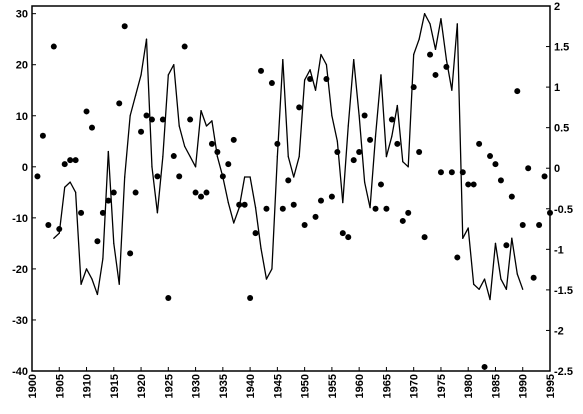 The width and height of the screenshot is (583, 414). What do you see at coordinates (25, 168) in the screenshot?
I see `left-tick-label: 0` at bounding box center [25, 168].